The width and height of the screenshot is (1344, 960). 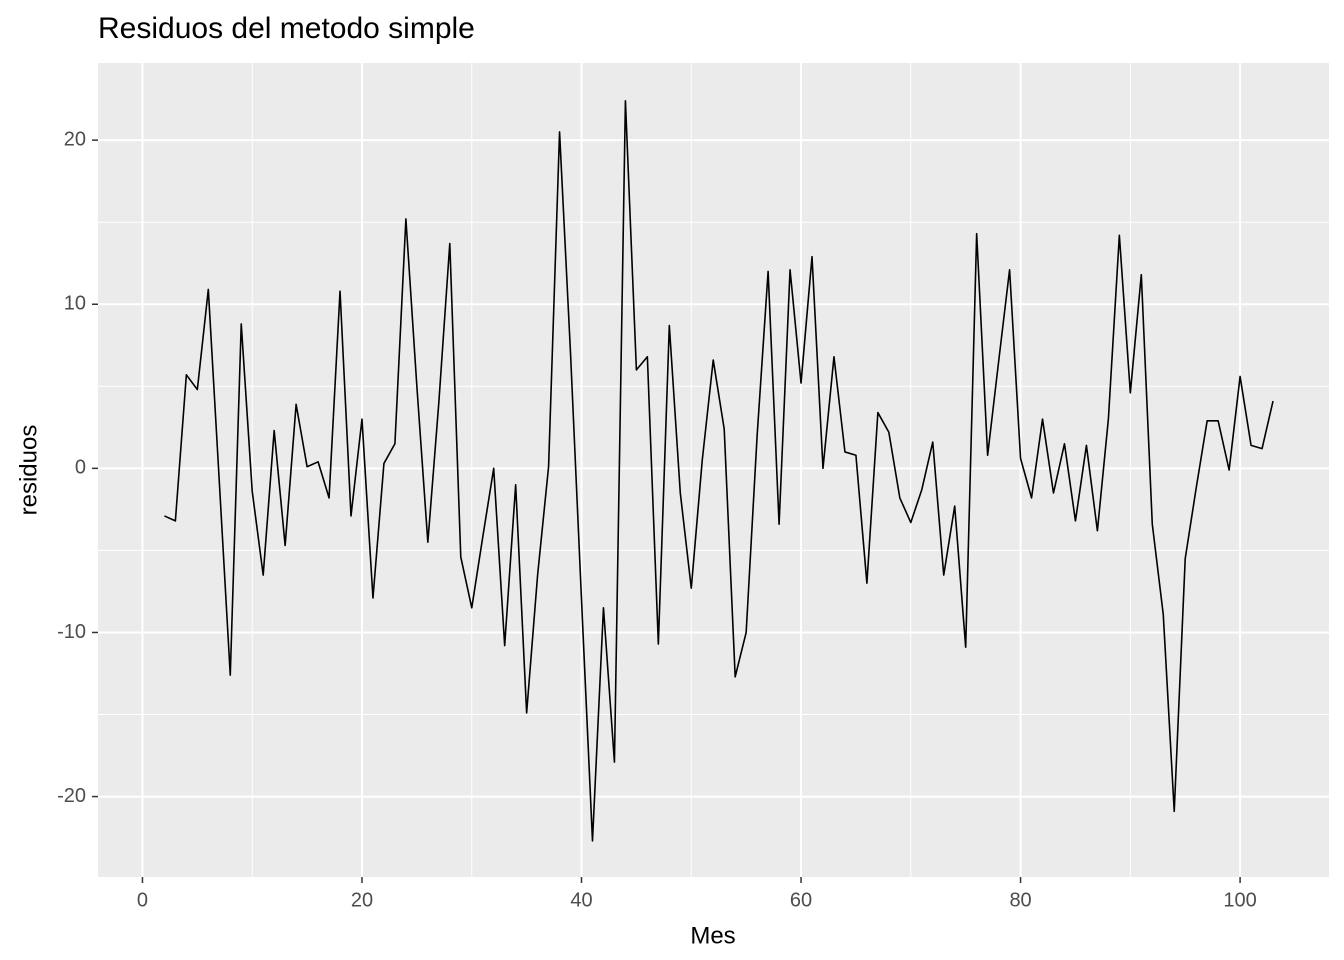 I want to click on x-tick-label: 40, so click(x=581, y=900).